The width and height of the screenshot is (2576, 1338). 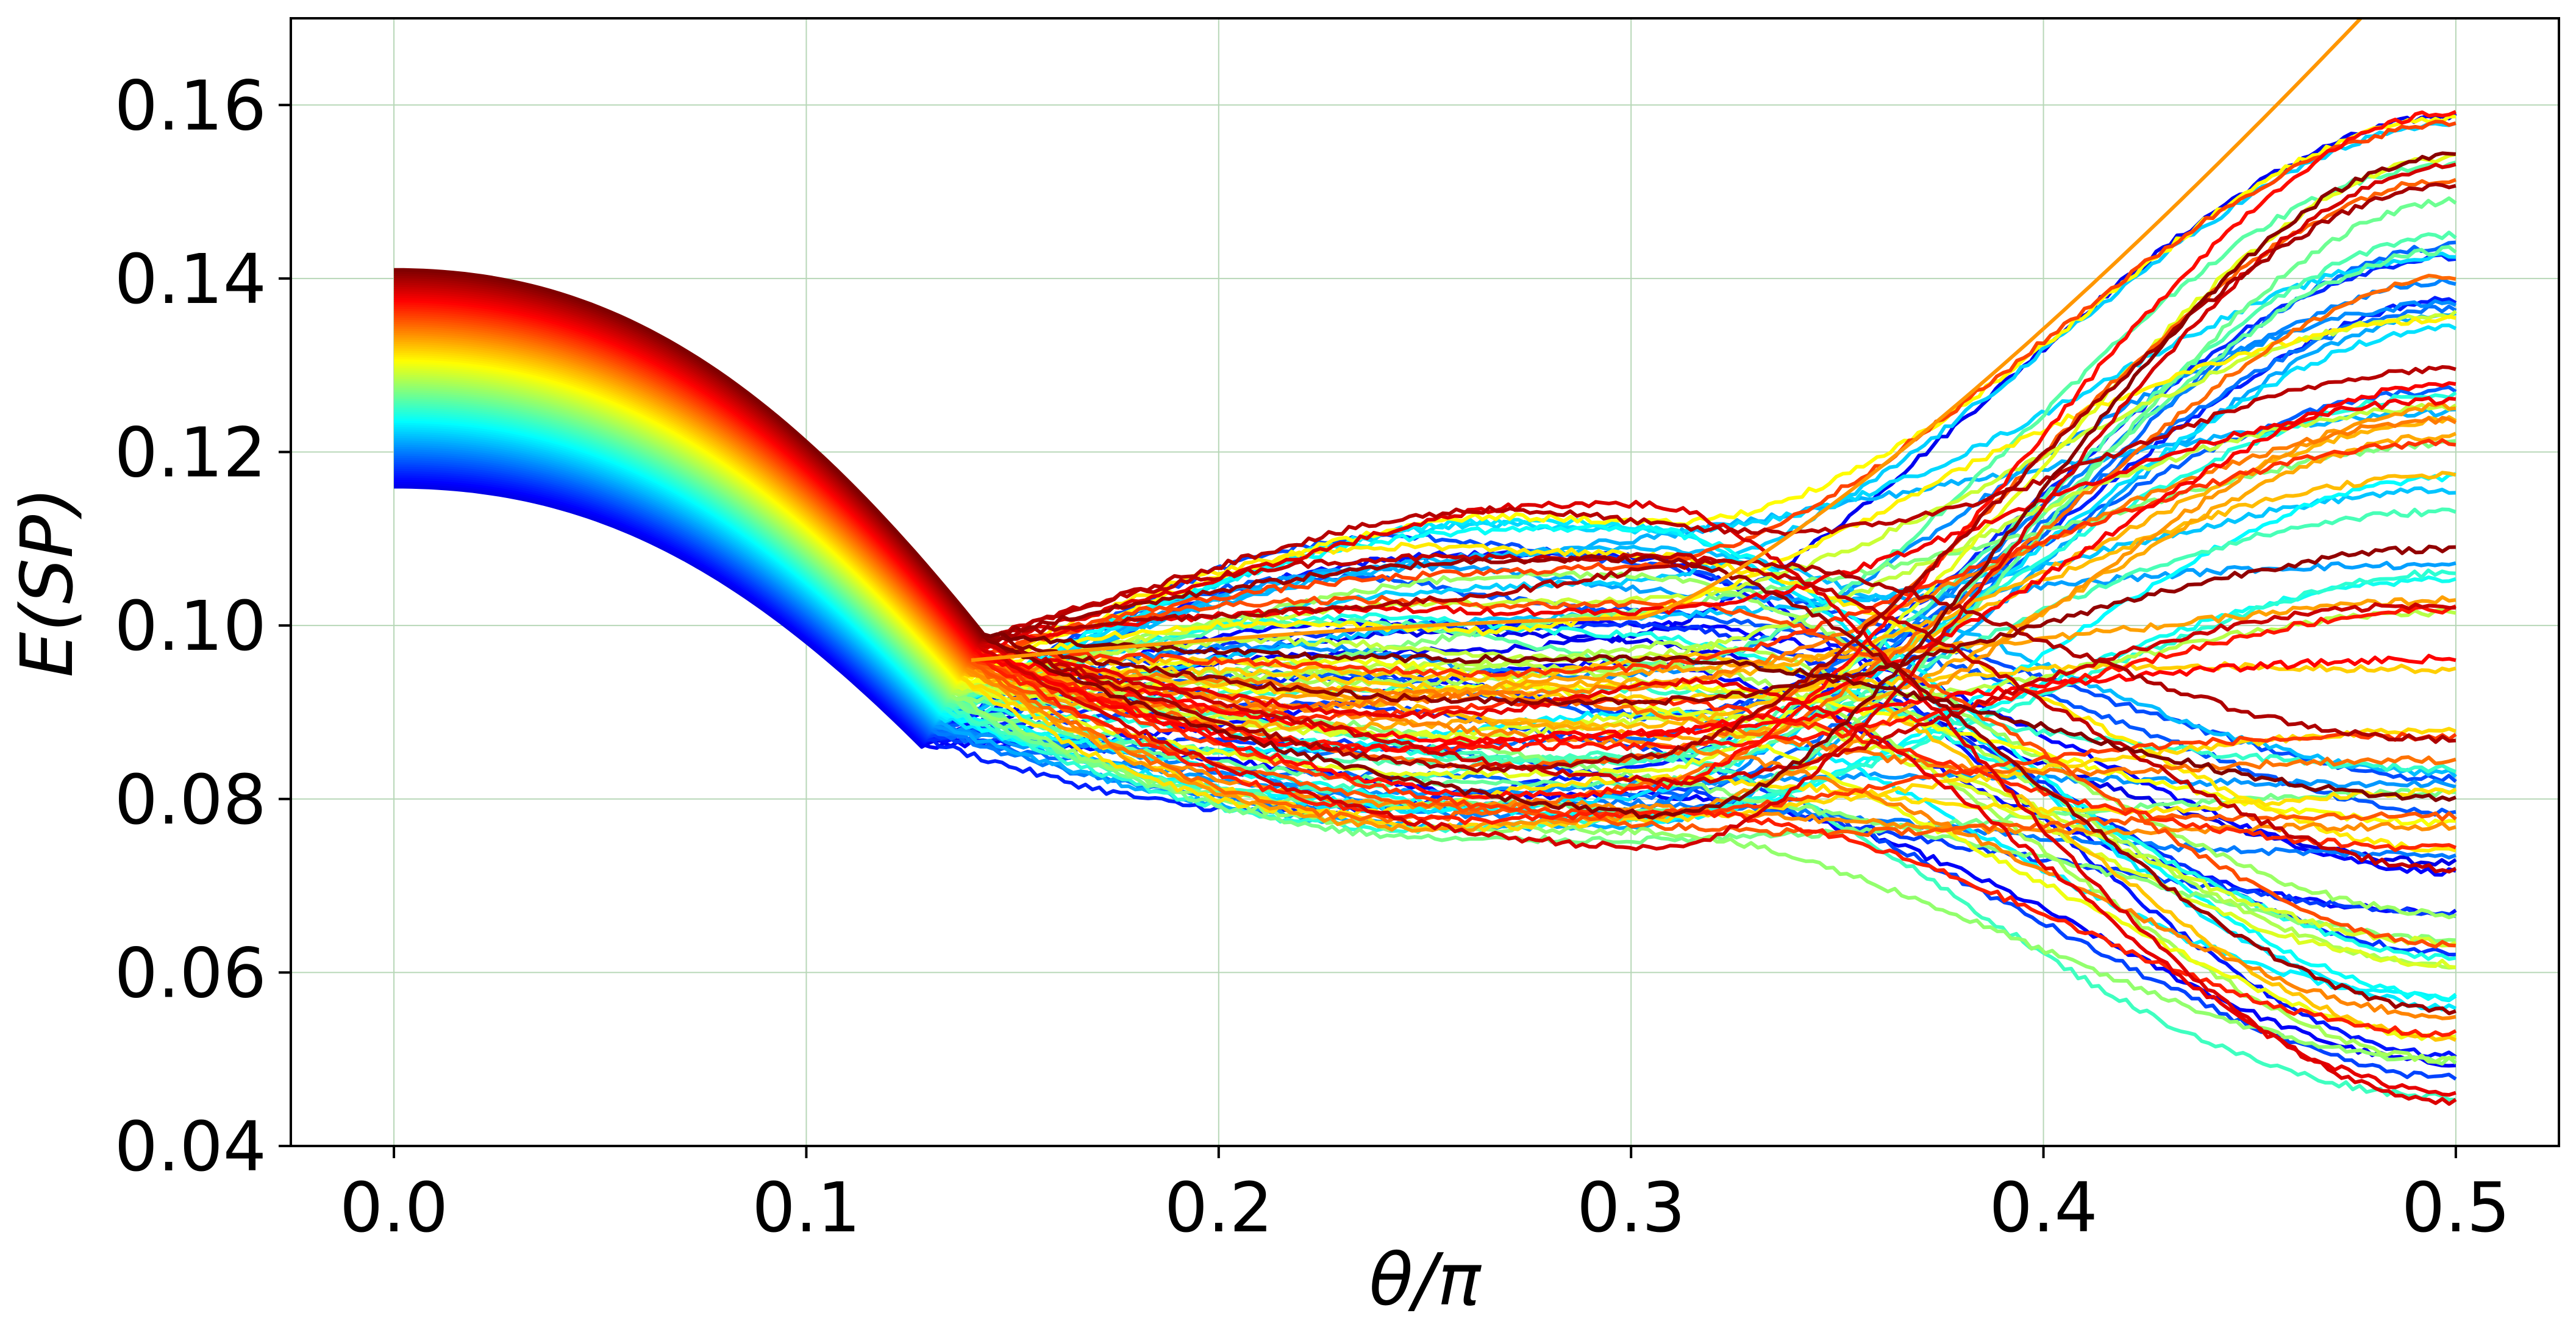 What do you see at coordinates (190, 106) in the screenshot?
I see `y-tick-label: 0.16` at bounding box center [190, 106].